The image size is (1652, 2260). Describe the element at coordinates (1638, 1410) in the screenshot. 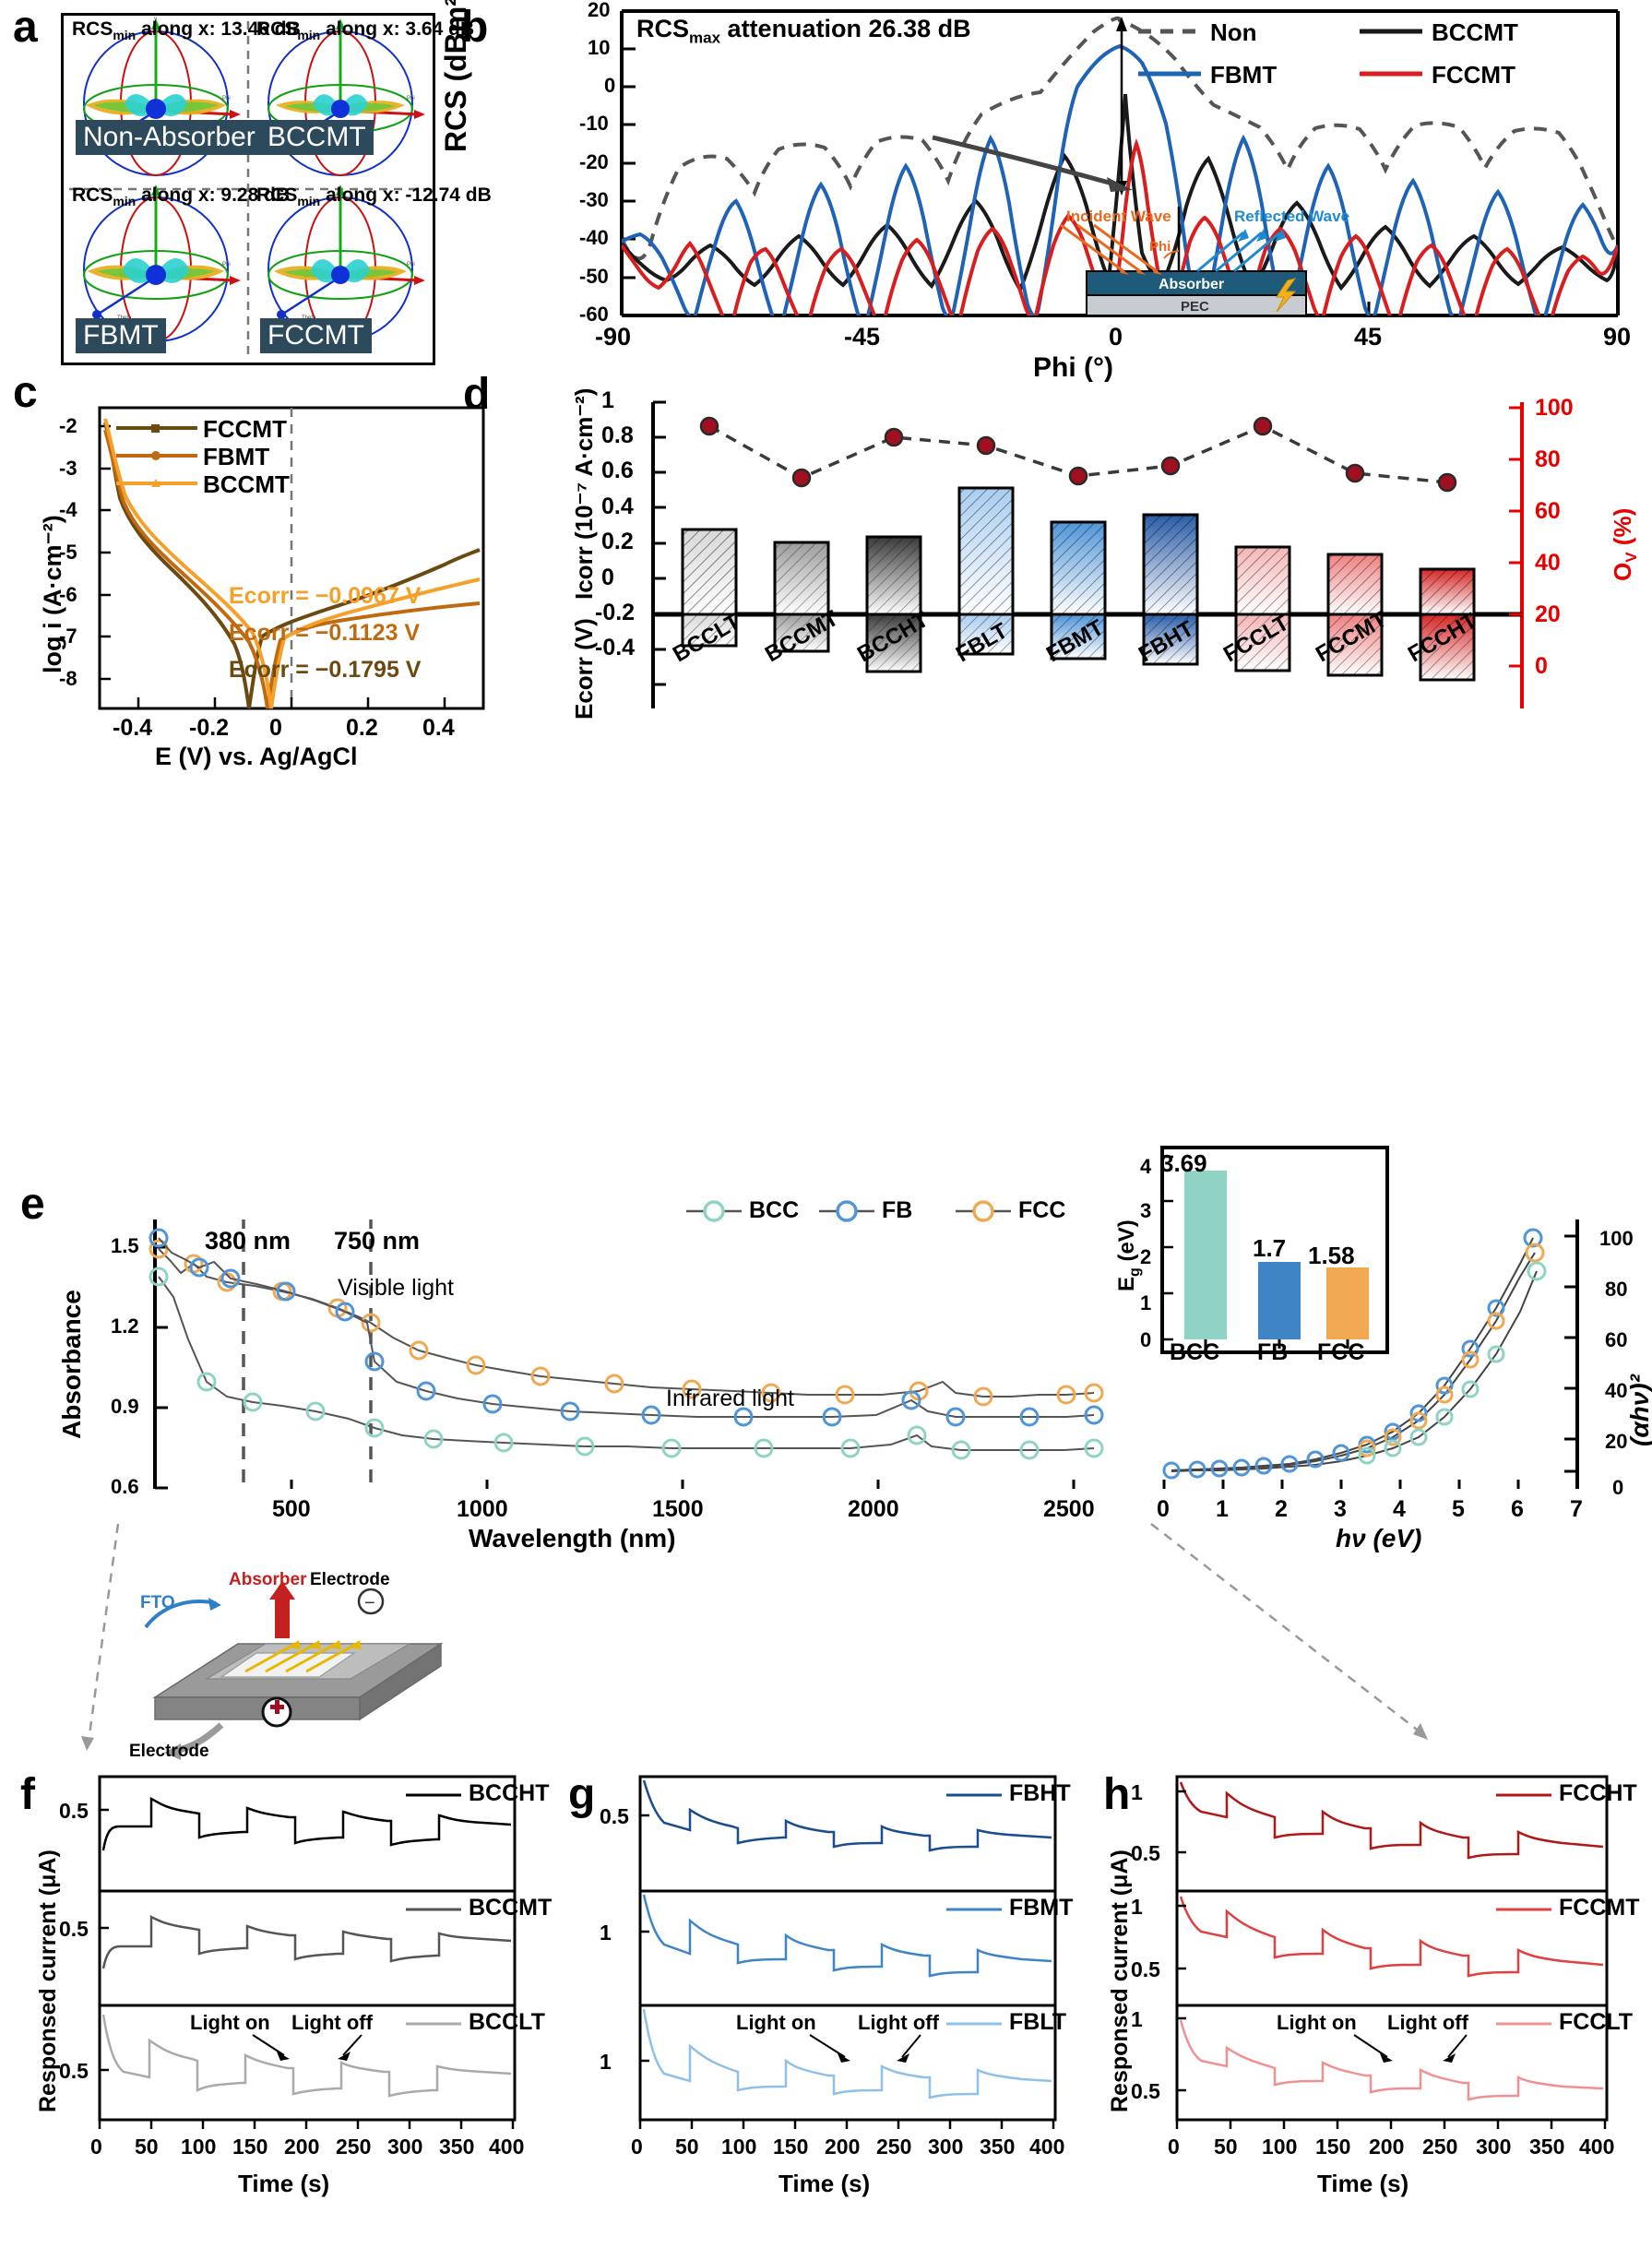

I see `panel-e-tauc-ylabel: (αhν)²` at that location.